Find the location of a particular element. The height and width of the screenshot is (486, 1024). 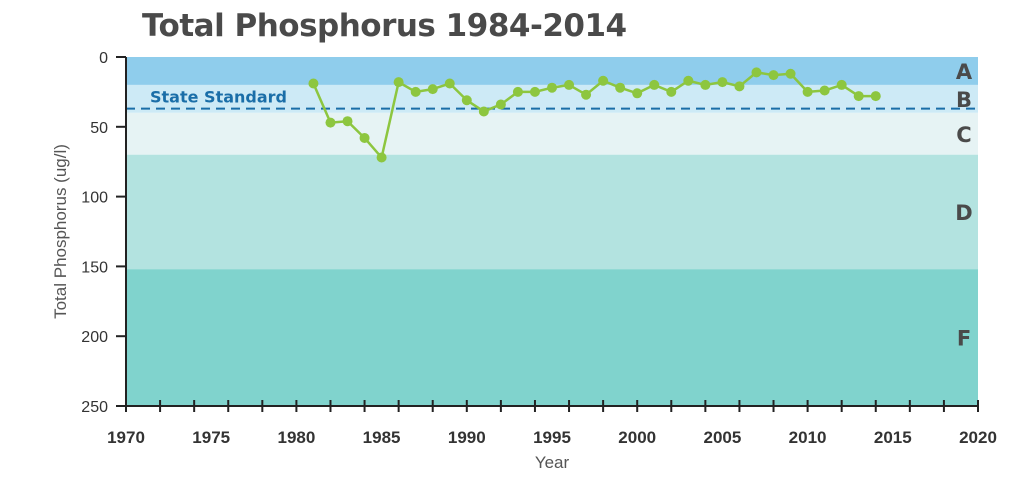

data-point-1995 is located at coordinates (552, 87).